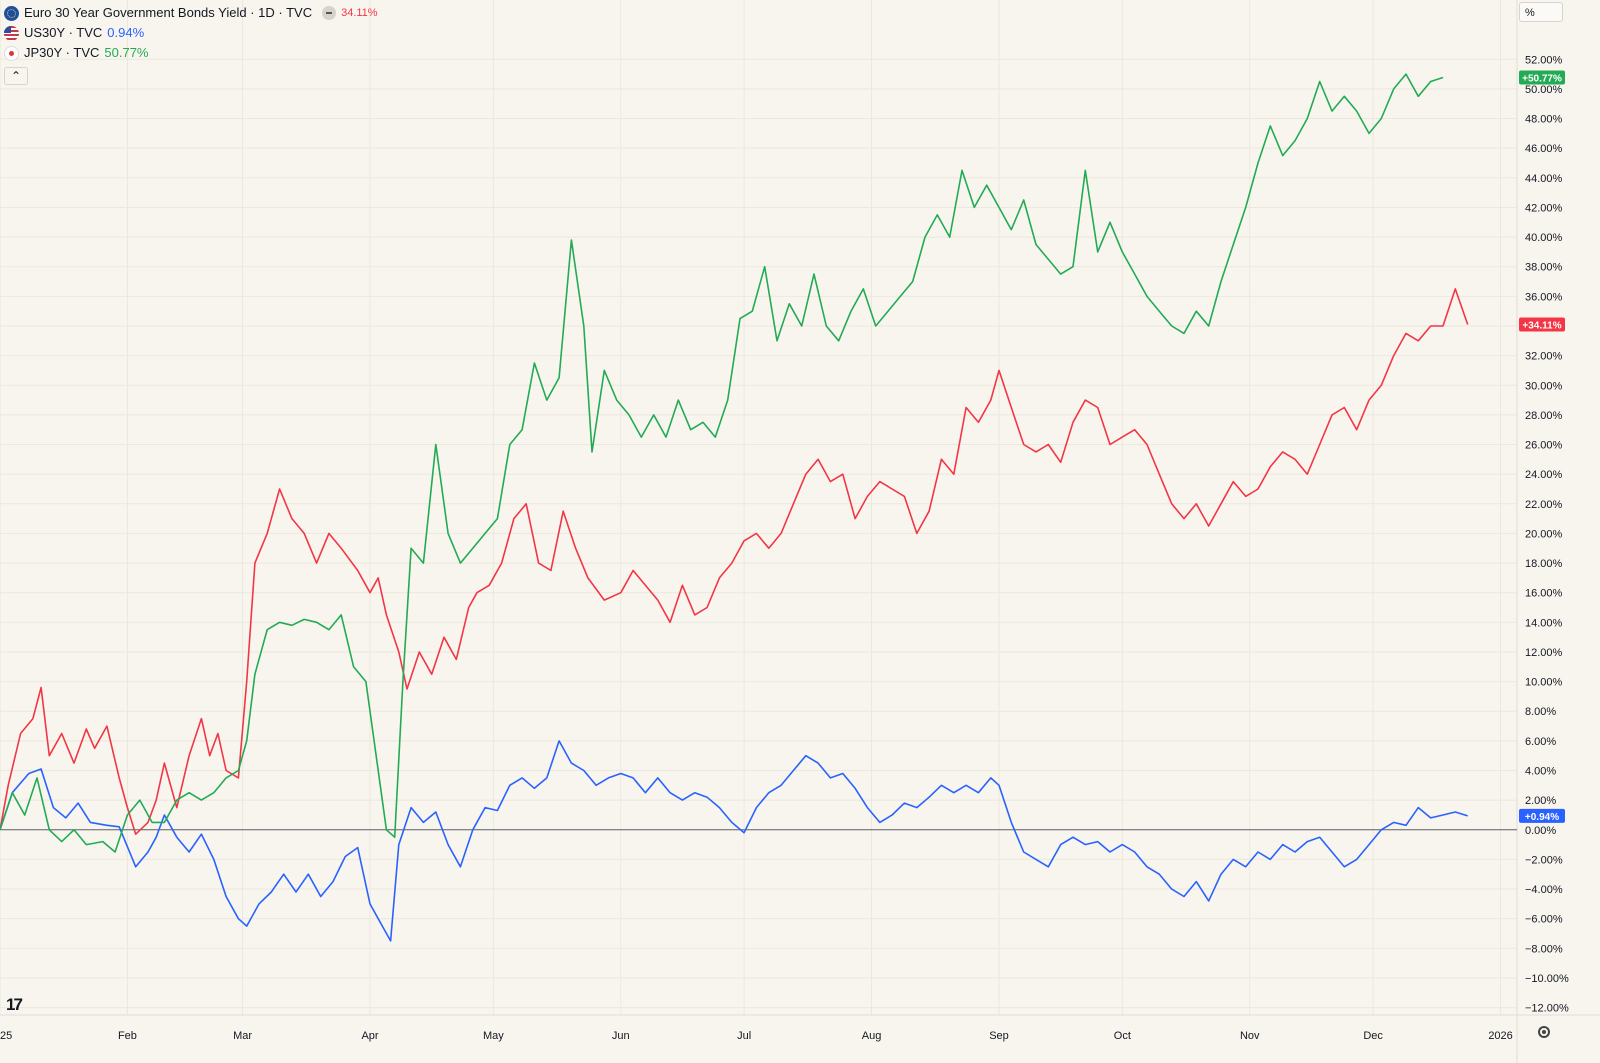 This screenshot has height=1063, width=1600. Describe the element at coordinates (1544, 890) in the screenshot. I see `y-tick-label: −4.00%` at that location.